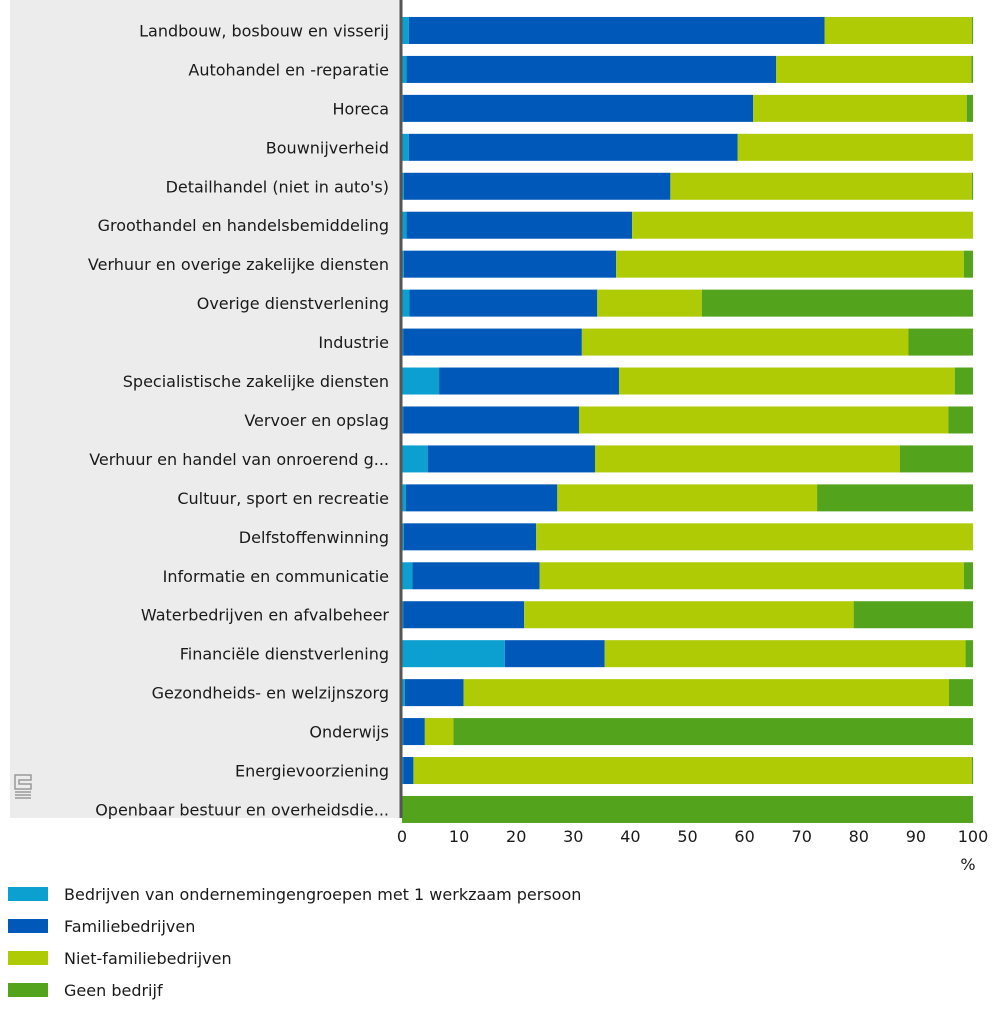  What do you see at coordinates (516, 836) in the screenshot?
I see `x-tick-label: 20` at bounding box center [516, 836].